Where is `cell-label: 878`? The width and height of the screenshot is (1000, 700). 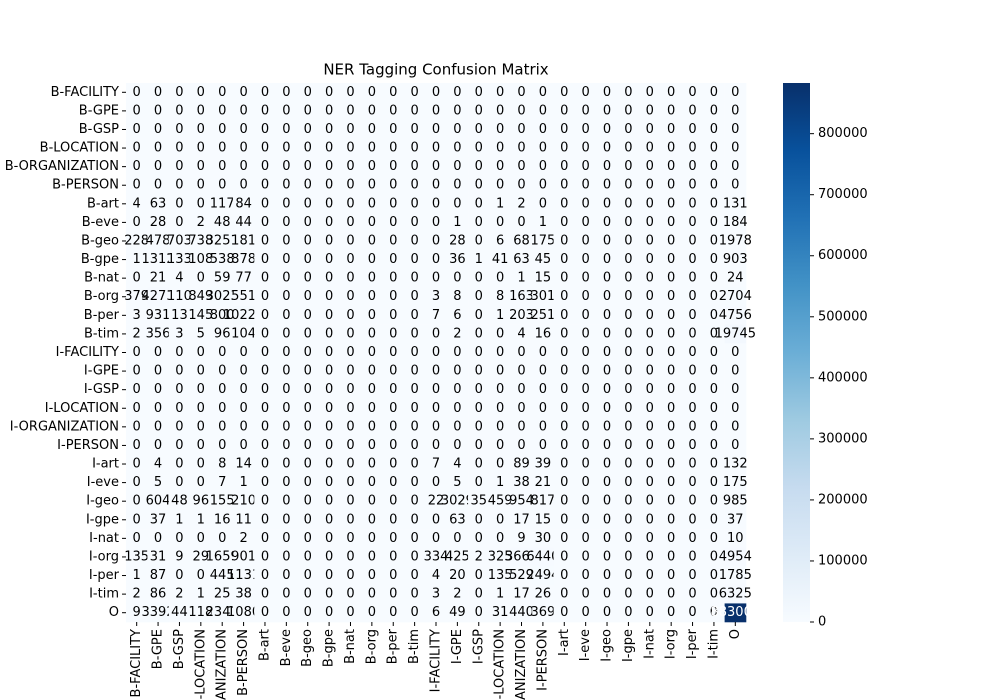
cell-label: 878 is located at coordinates (243, 259).